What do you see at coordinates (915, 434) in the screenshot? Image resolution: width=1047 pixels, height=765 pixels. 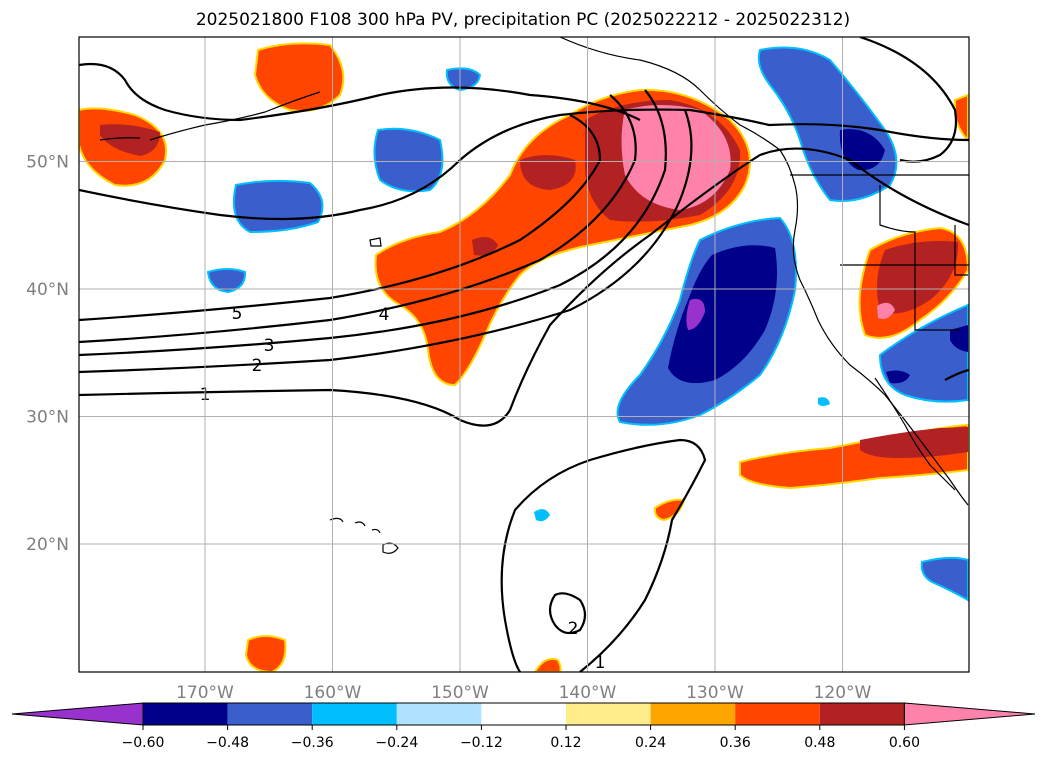 I see `coast-baja` at bounding box center [915, 434].